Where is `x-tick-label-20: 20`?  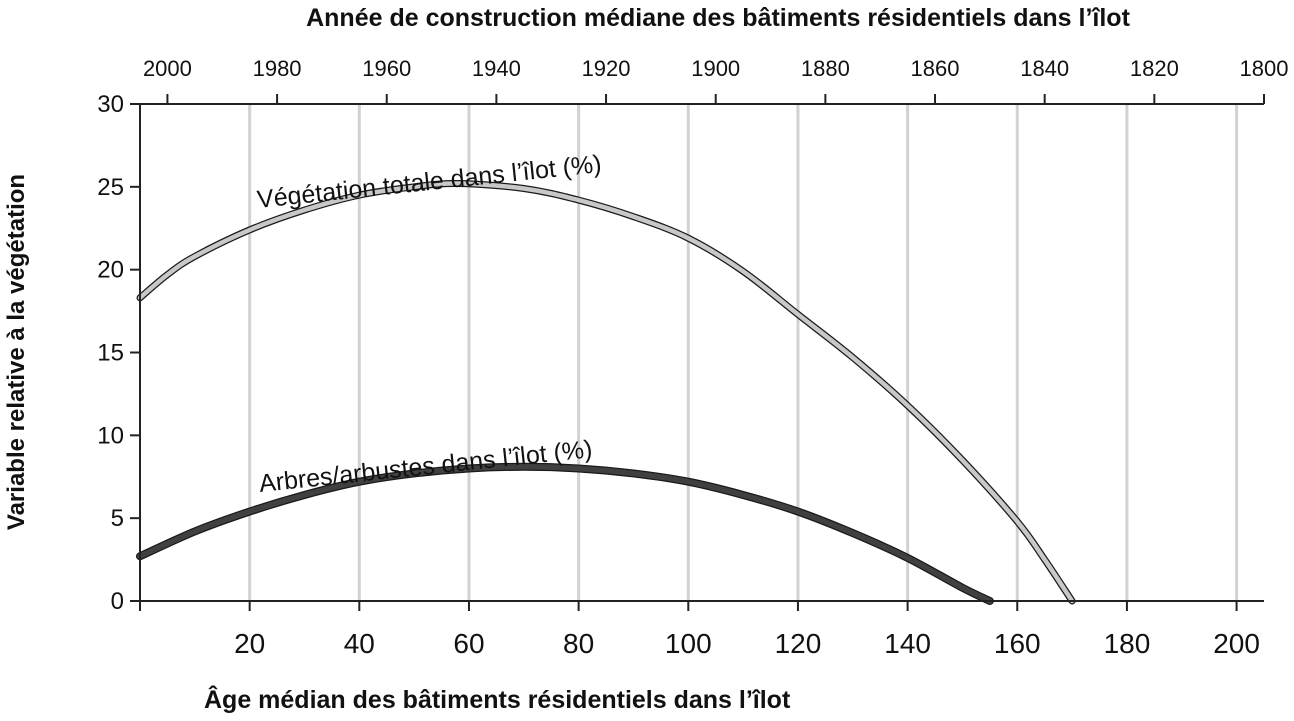 x-tick-label-20: 20 is located at coordinates (249, 643).